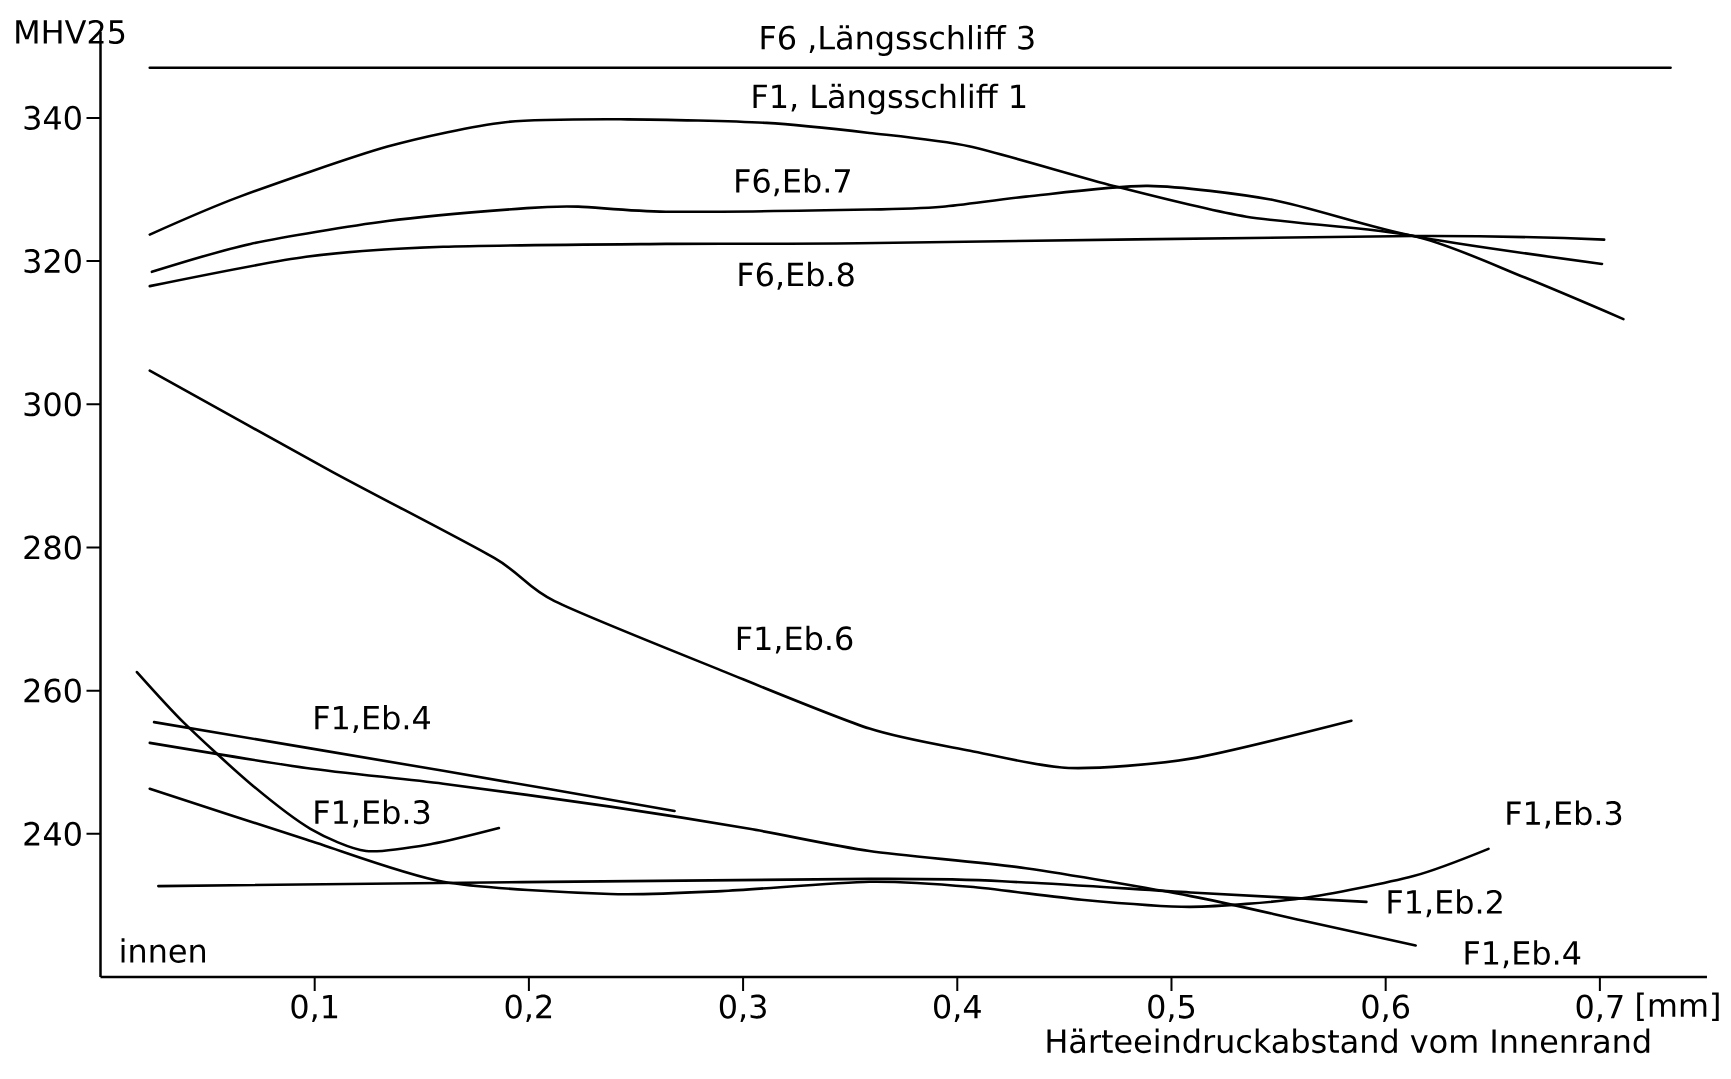 The height and width of the screenshot is (1079, 1731). Describe the element at coordinates (1445, 903) in the screenshot. I see `series-label: F1,Eb.2` at that location.